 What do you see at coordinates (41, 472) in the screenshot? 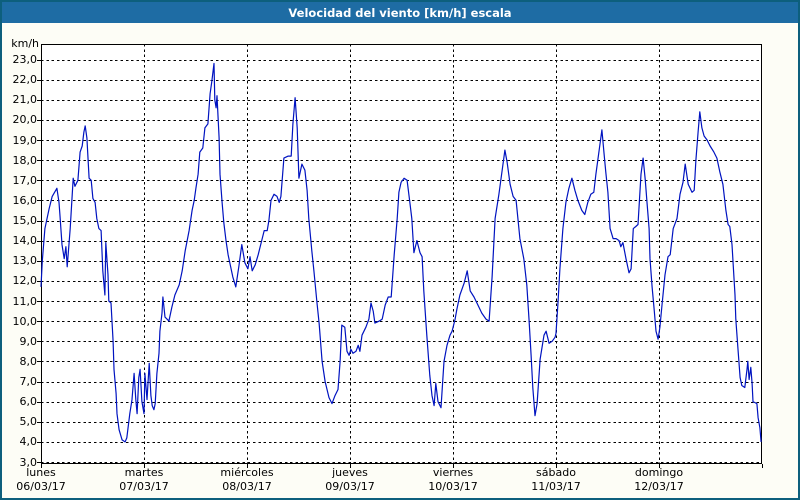
I see `x-axis-day-label: lunes` at bounding box center [41, 472].